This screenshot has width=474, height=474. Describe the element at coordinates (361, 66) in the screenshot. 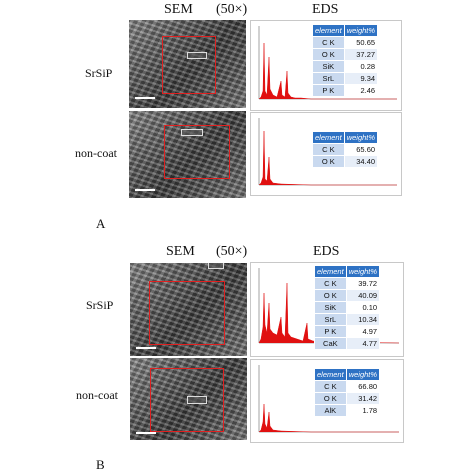

I see `table-cell-weight: 0.28` at that location.